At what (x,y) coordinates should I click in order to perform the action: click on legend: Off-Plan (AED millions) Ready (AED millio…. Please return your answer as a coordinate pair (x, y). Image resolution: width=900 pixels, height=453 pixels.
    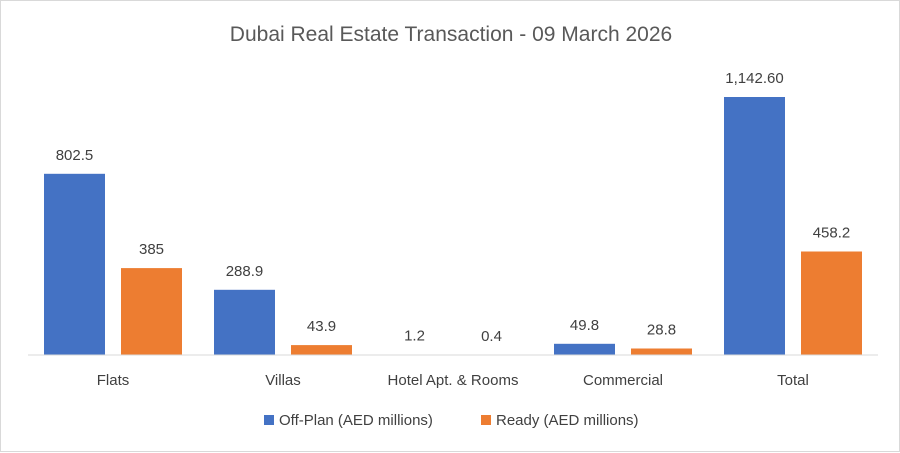
    Looking at the image, I should click on (451, 420).